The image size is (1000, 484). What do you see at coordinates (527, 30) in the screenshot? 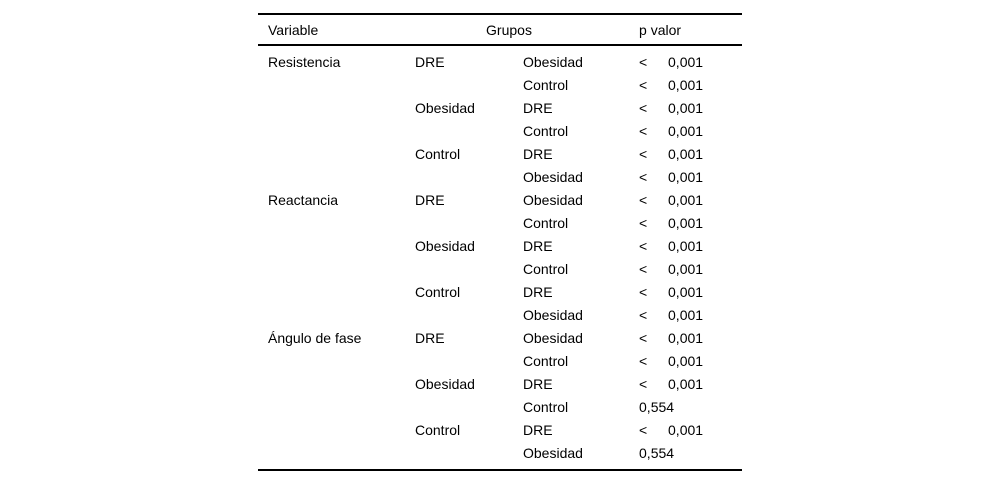
I see `header-grupos: Grupos` at bounding box center [527, 30].